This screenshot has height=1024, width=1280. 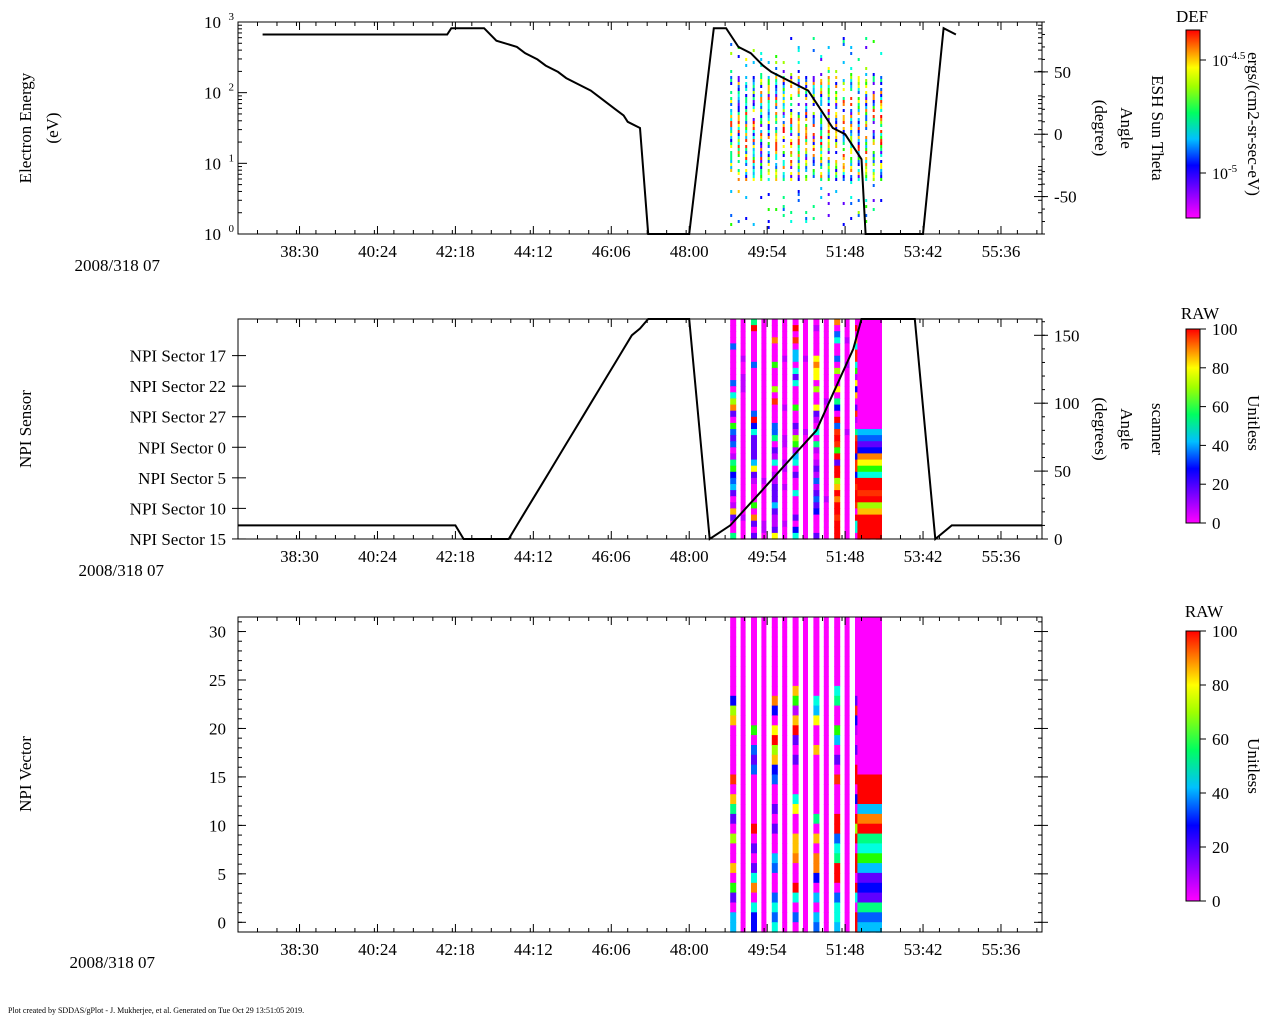 I want to click on x-tick-label: 44:12, so click(x=533, y=949).